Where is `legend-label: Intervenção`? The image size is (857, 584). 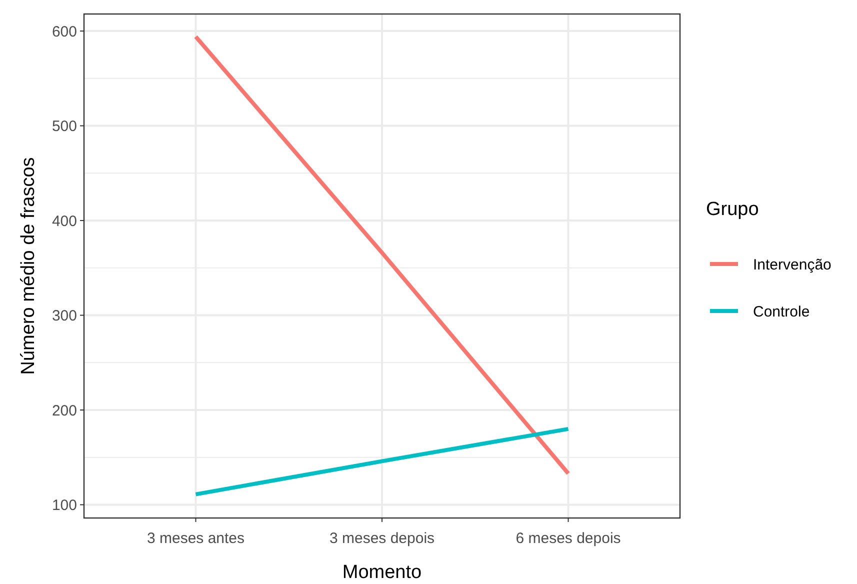
legend-label: Intervenção is located at coordinates (792, 265).